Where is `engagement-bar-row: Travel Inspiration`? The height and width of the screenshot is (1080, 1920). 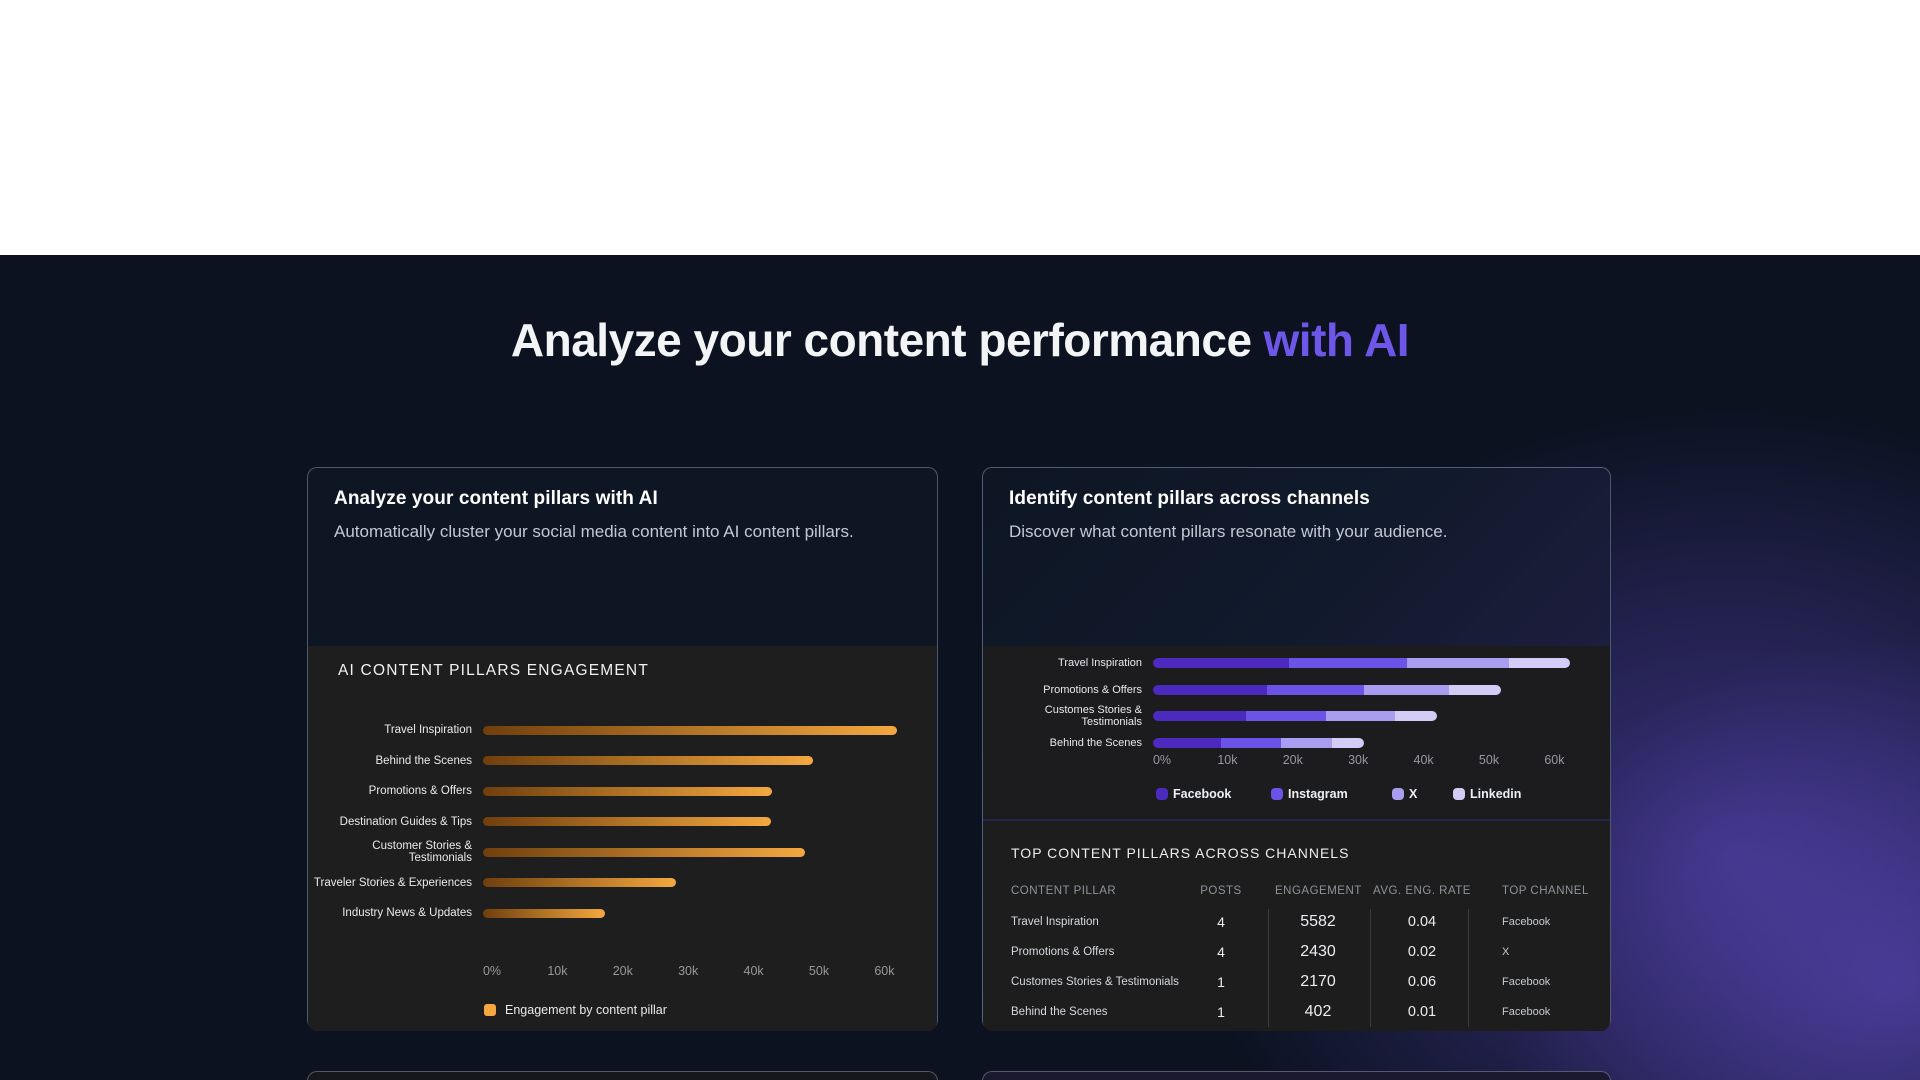 engagement-bar-row: Travel Inspiration is located at coordinates (622, 730).